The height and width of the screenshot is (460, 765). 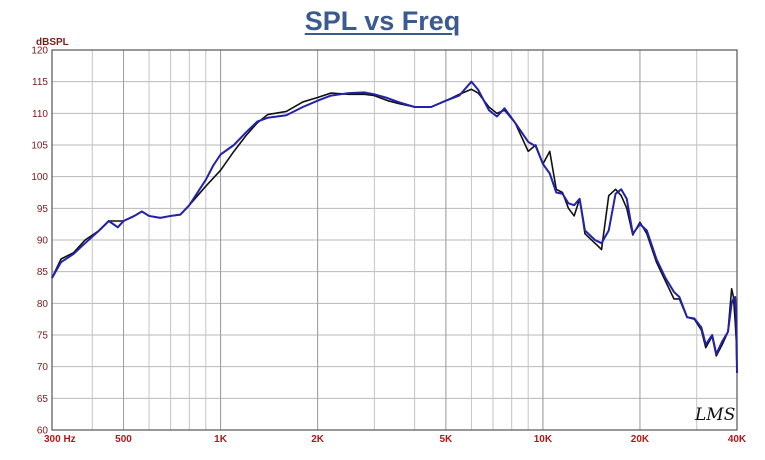 What do you see at coordinates (39, 177) in the screenshot?
I see `y-tick-label: 100` at bounding box center [39, 177].